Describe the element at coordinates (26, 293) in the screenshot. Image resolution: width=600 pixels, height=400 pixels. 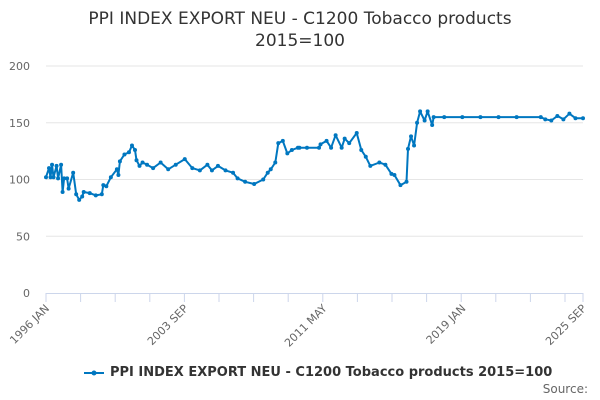
I see `y-tick-label: 0` at that location.